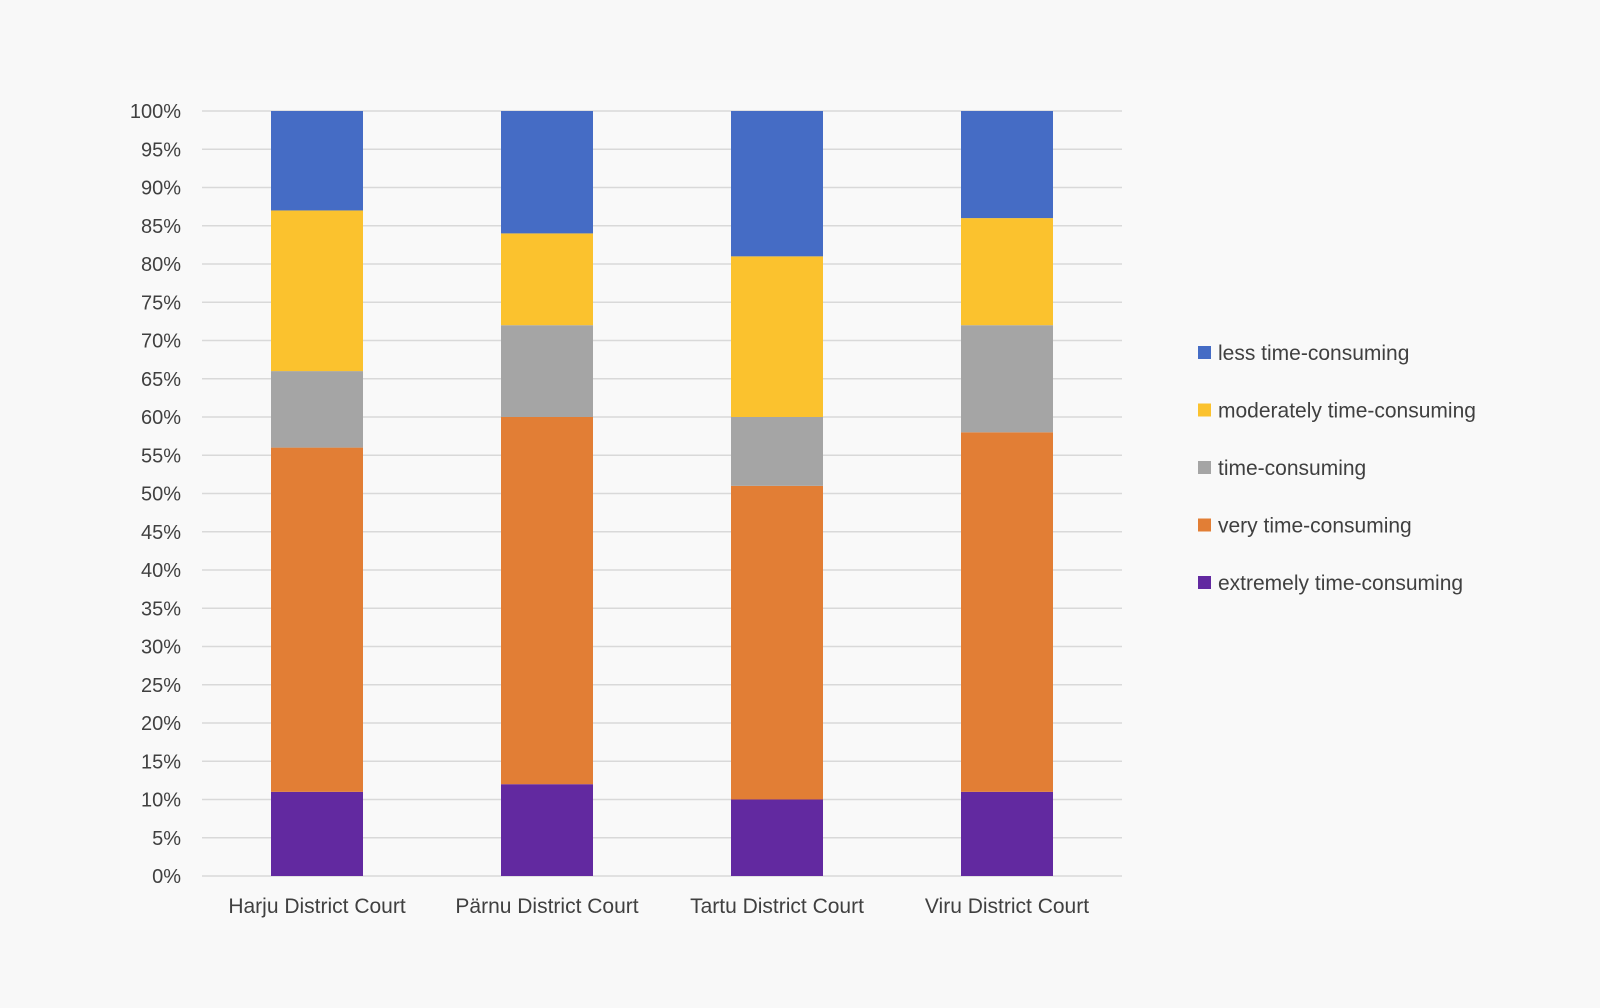 The height and width of the screenshot is (1008, 1600). What do you see at coordinates (161, 342) in the screenshot?
I see `y-tick-label: 70%` at bounding box center [161, 342].